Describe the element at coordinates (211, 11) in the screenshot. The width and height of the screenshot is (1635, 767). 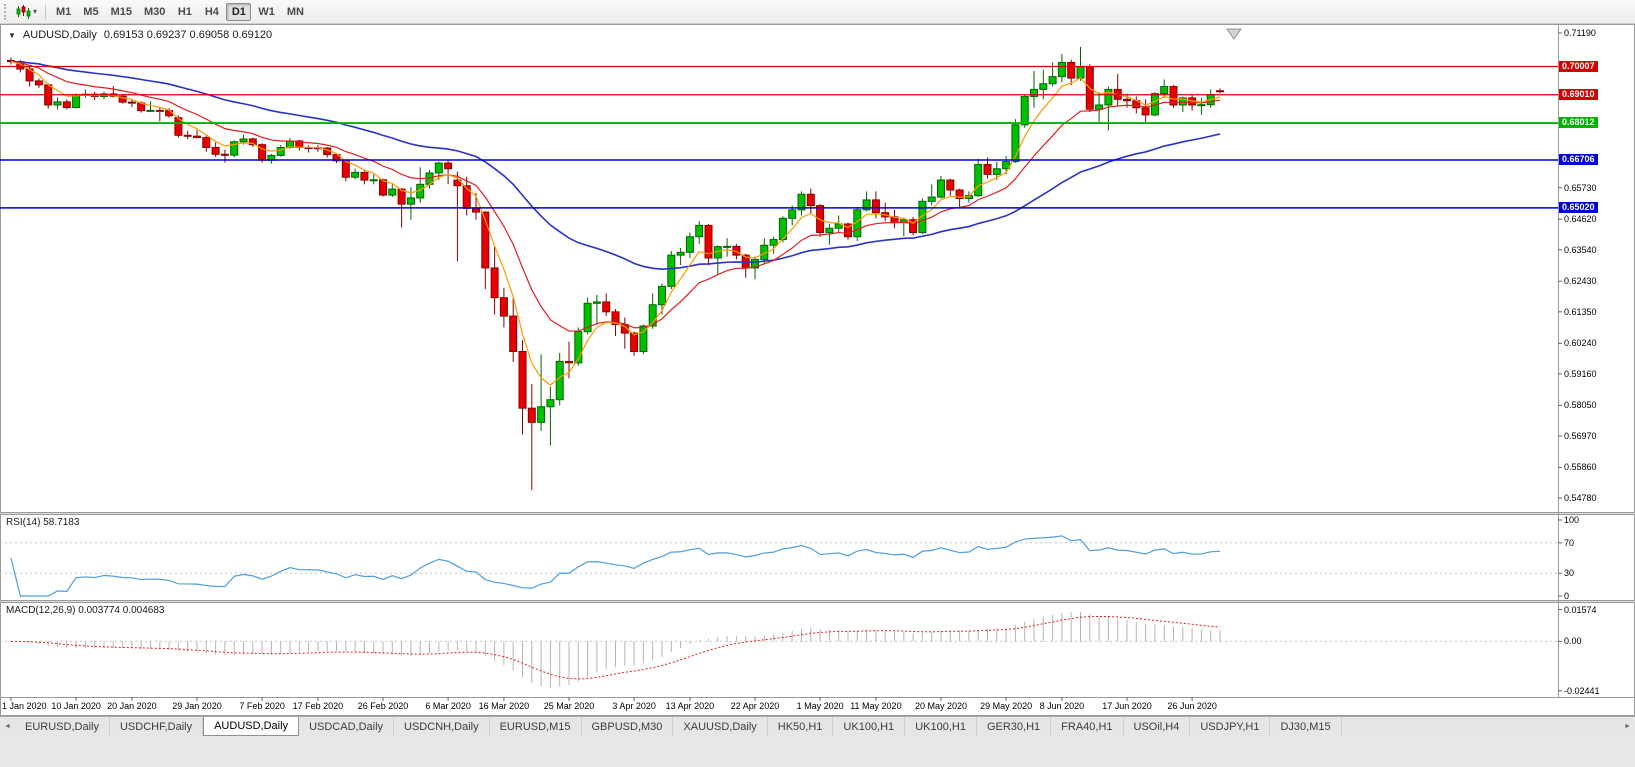
I see `timeframe-button-h4: H4` at that location.